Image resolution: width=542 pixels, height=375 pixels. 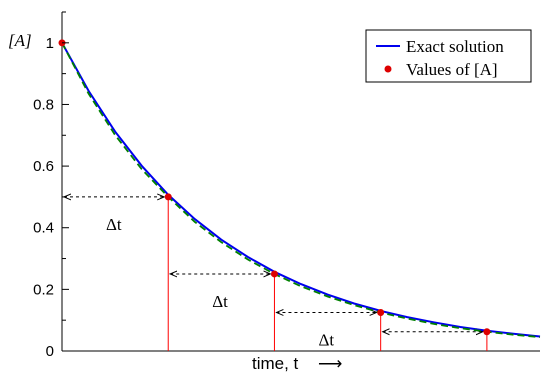 What do you see at coordinates (330, 363) in the screenshot?
I see `x-axis-label-arrow: ⟶` at bounding box center [330, 363].